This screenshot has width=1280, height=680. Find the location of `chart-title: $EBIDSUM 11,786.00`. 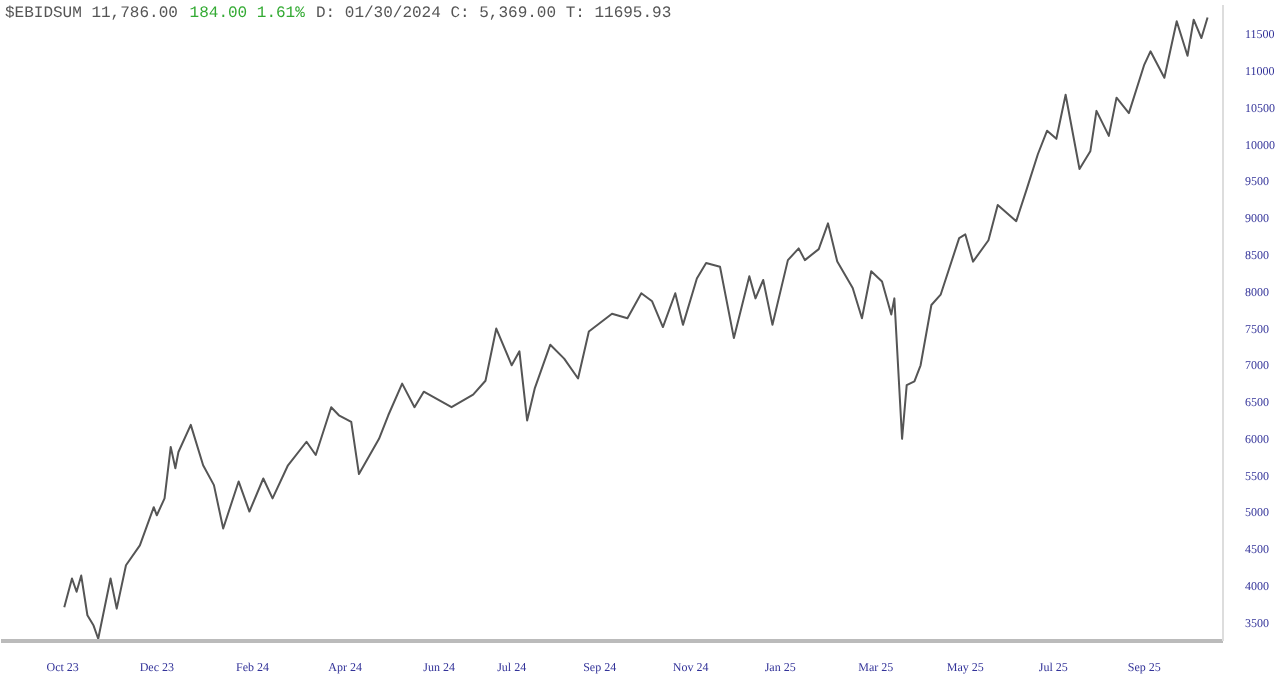

chart-title: $EBIDSUM 11,786.00 is located at coordinates (92, 14).